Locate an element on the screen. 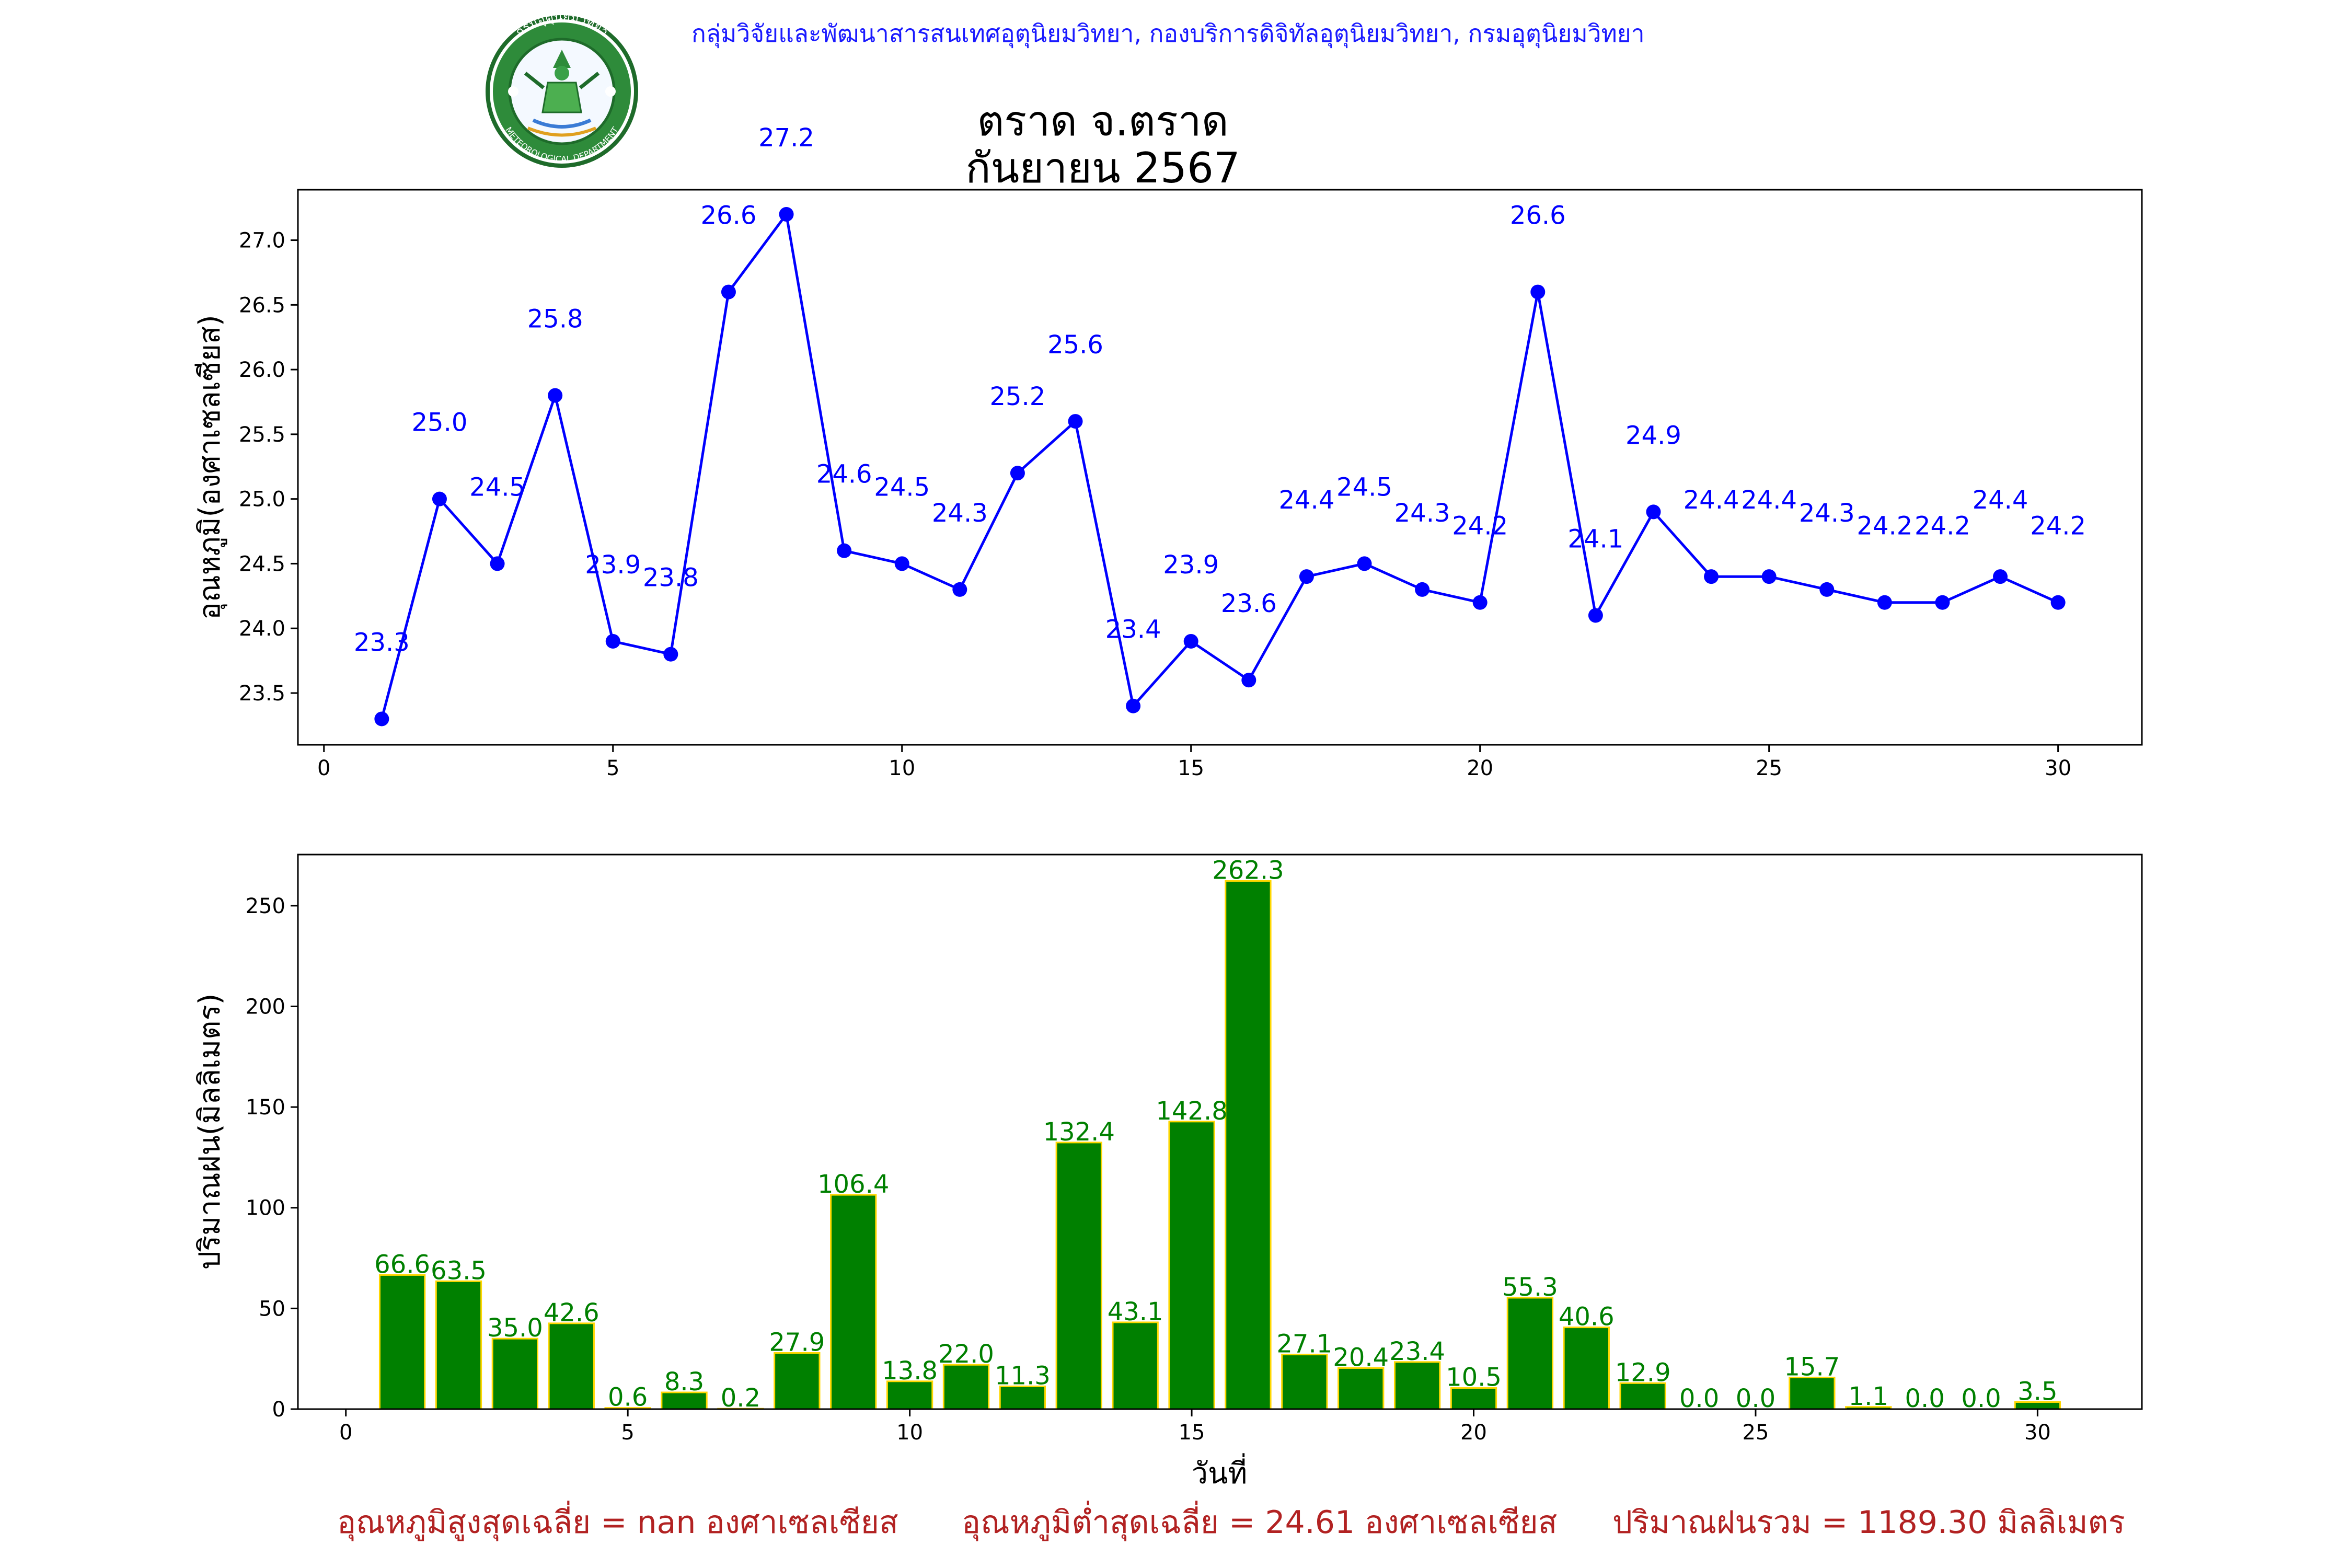 This screenshot has height=1568, width=2352. rainfall-data-label: 12.9 is located at coordinates (1643, 1372).